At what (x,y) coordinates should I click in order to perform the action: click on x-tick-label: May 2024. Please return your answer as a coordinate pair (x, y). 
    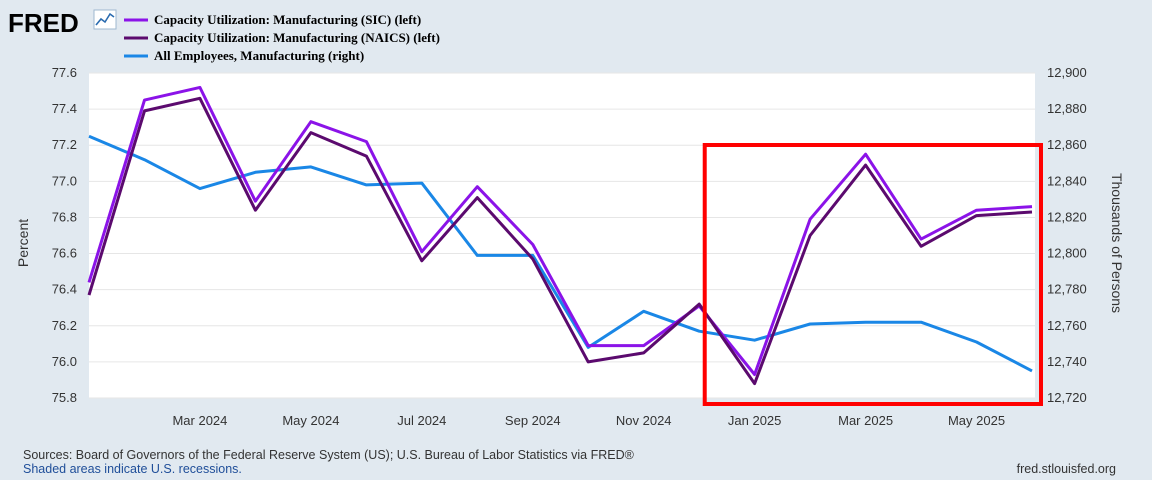
    Looking at the image, I should click on (310, 420).